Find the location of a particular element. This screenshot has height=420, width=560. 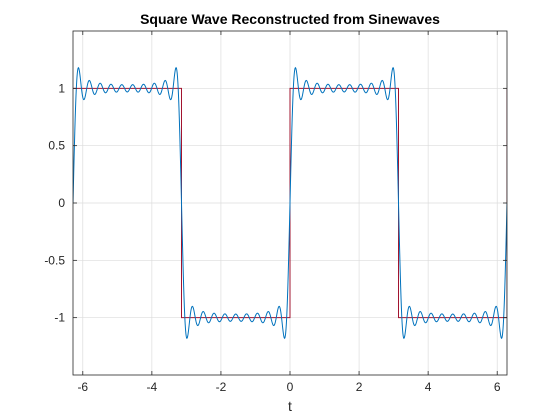

x-axis-label: t is located at coordinates (290, 406).